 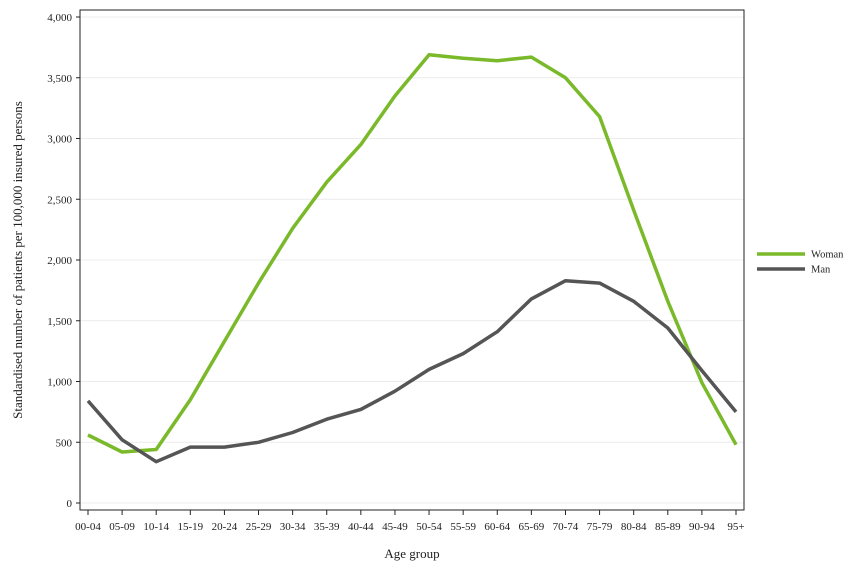 What do you see at coordinates (429, 527) in the screenshot?
I see `x-tick-label: 50-54` at bounding box center [429, 527].